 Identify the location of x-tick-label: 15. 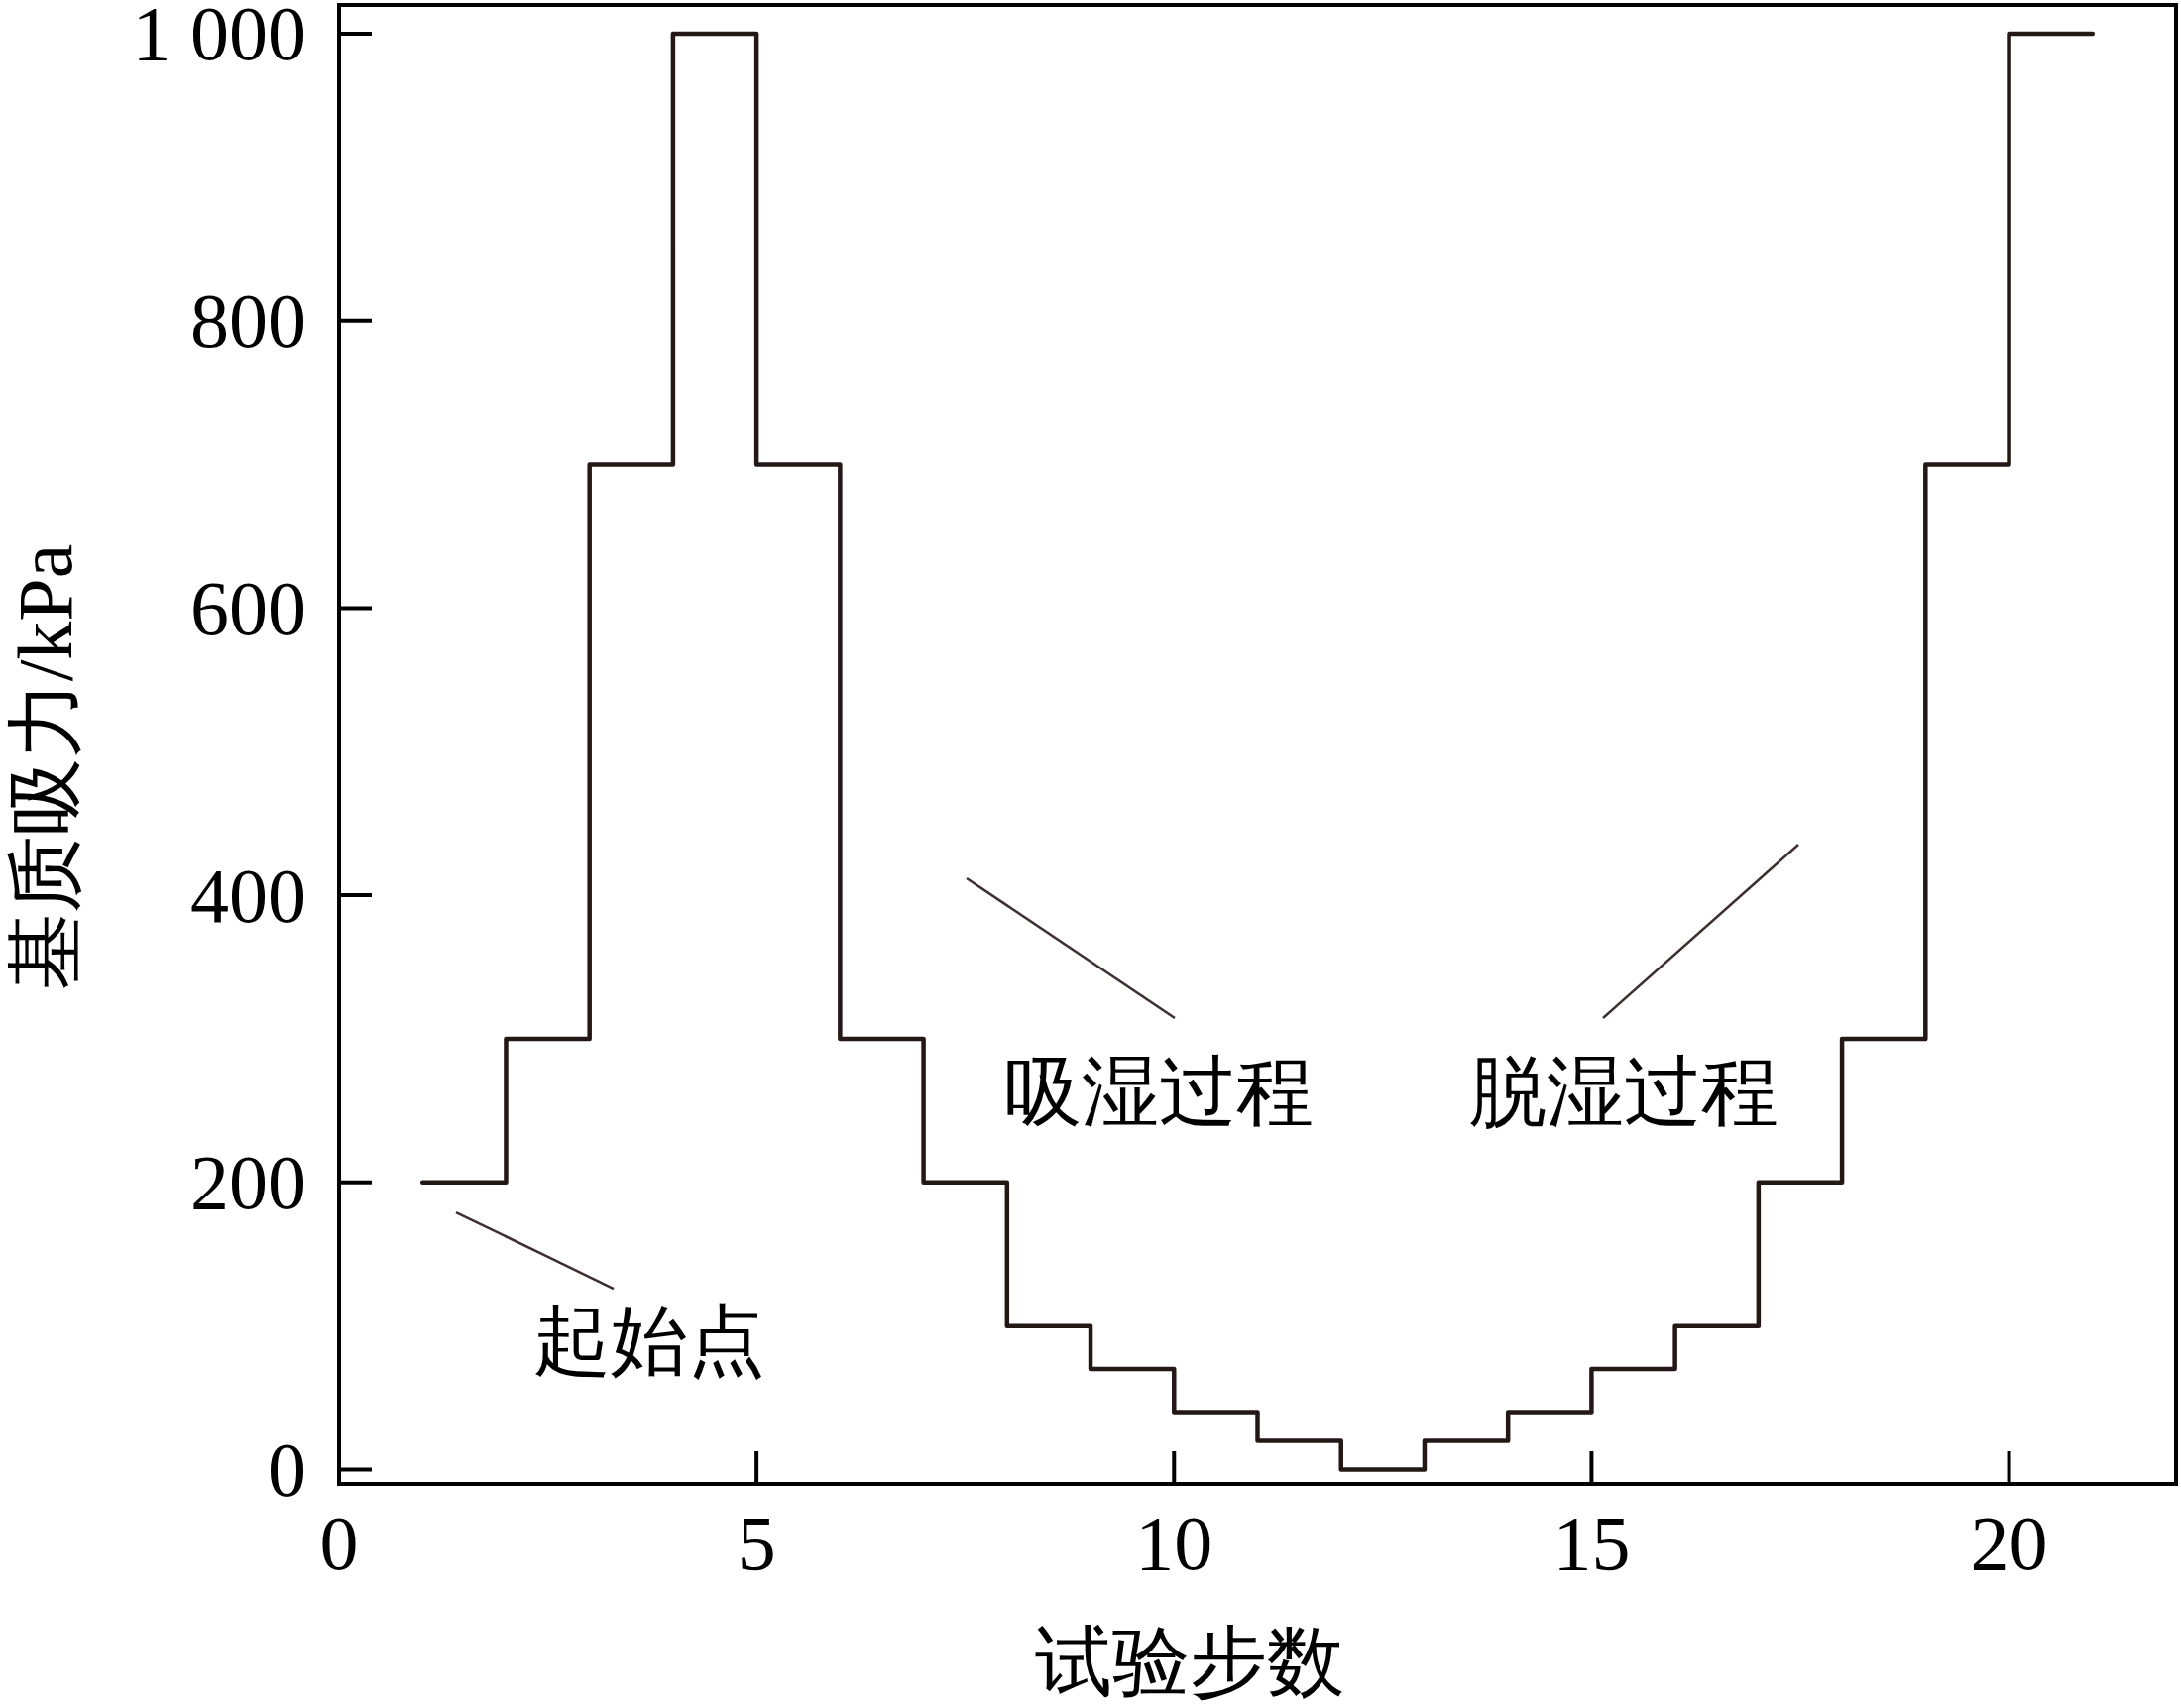
(1591, 1542).